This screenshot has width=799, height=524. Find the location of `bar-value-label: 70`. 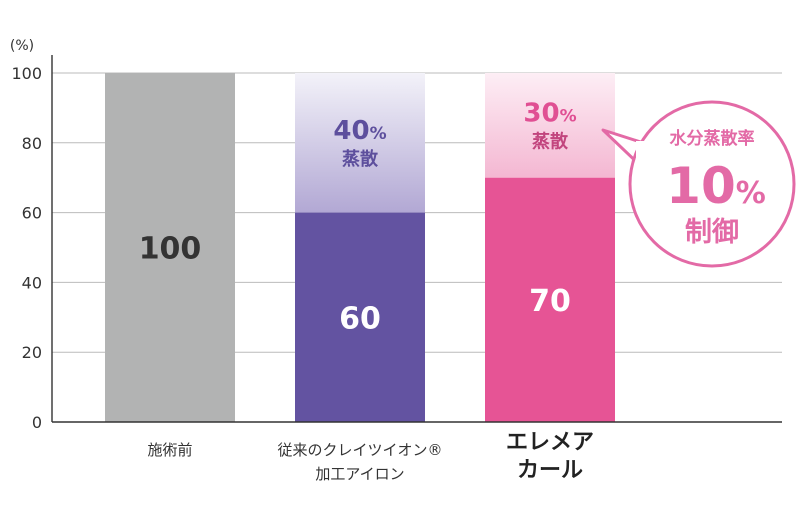

bar-value-label: 70 is located at coordinates (550, 301).